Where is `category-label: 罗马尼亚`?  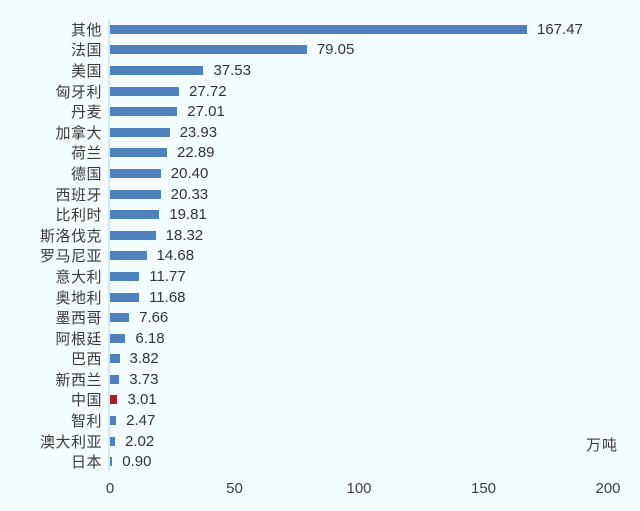
category-label: 罗马尼亚 is located at coordinates (70, 257).